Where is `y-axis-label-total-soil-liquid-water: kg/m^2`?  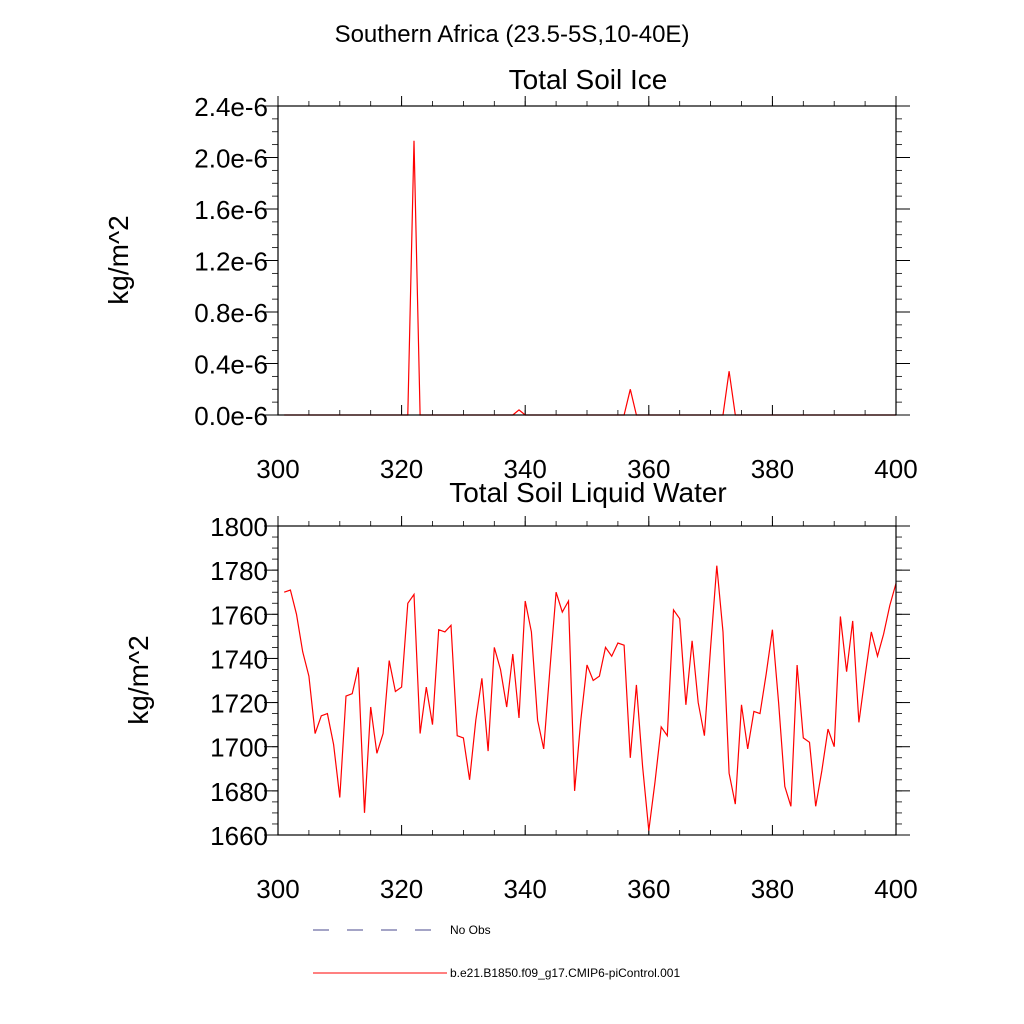 y-axis-label-total-soil-liquid-water: kg/m^2 is located at coordinates (138, 679).